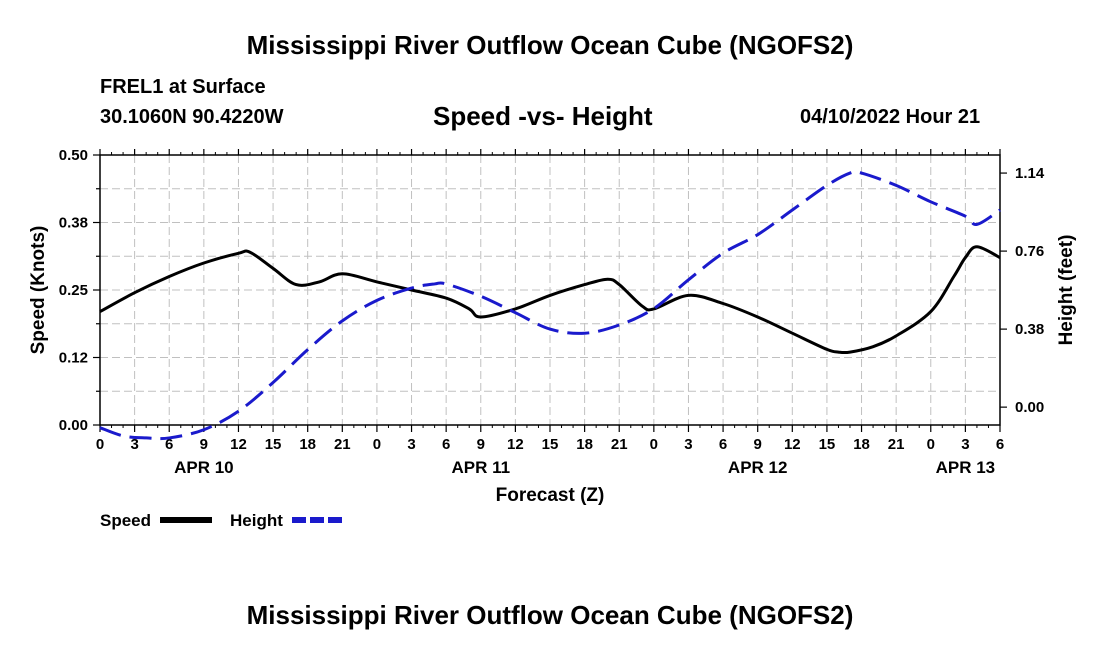 This screenshot has height=650, width=1100. I want to click on y2-tick-label: 0.76, so click(1029, 251).